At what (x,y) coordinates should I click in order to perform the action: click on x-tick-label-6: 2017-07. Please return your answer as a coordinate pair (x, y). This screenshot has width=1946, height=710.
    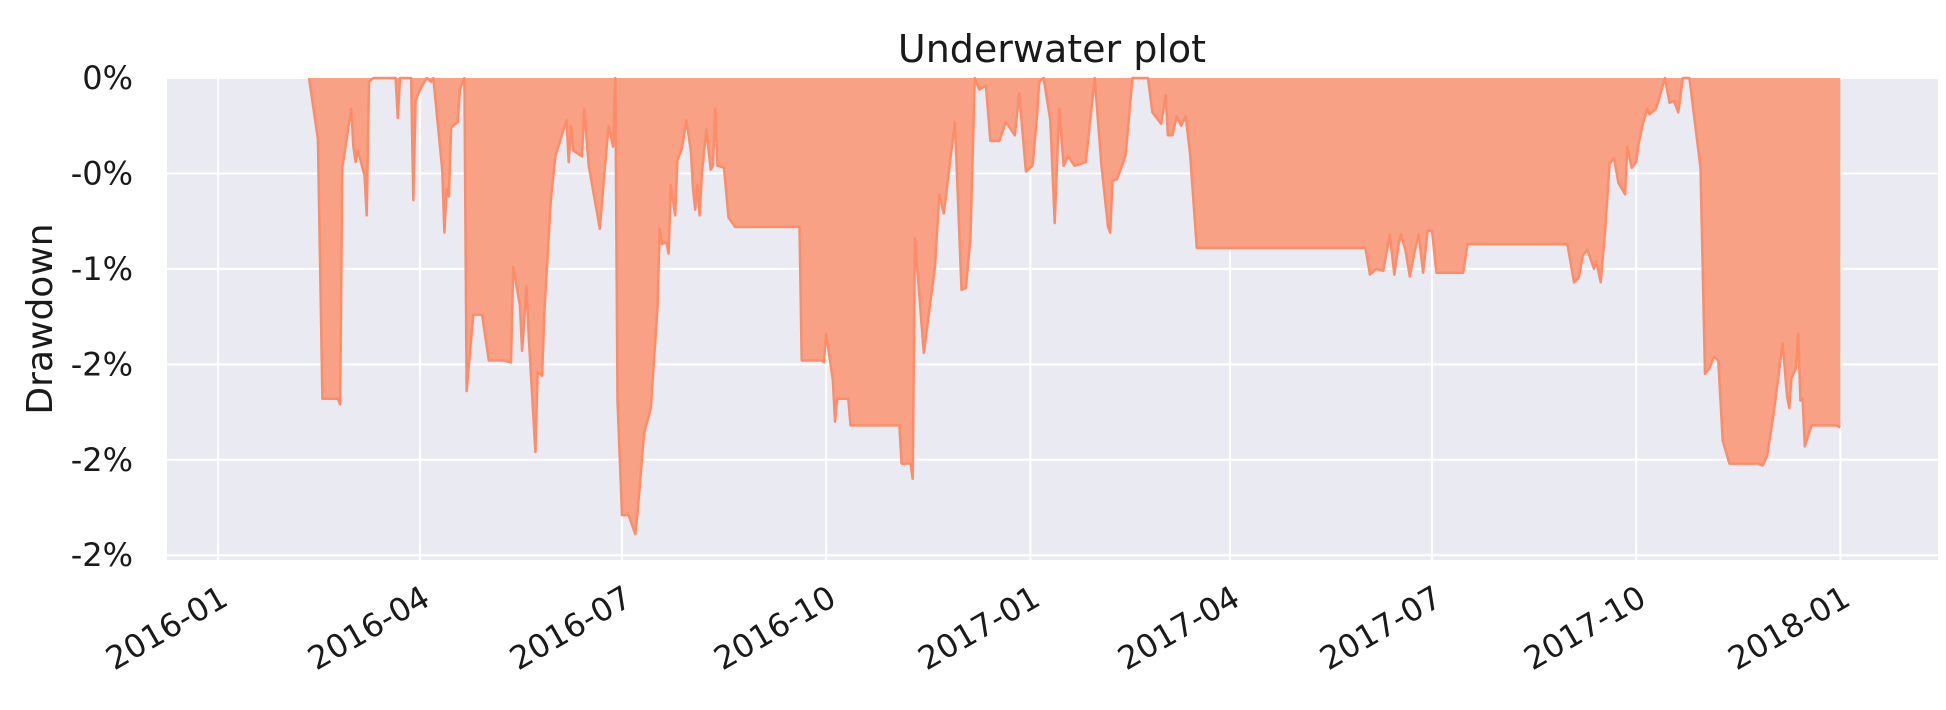
    Looking at the image, I should click on (1380, 628).